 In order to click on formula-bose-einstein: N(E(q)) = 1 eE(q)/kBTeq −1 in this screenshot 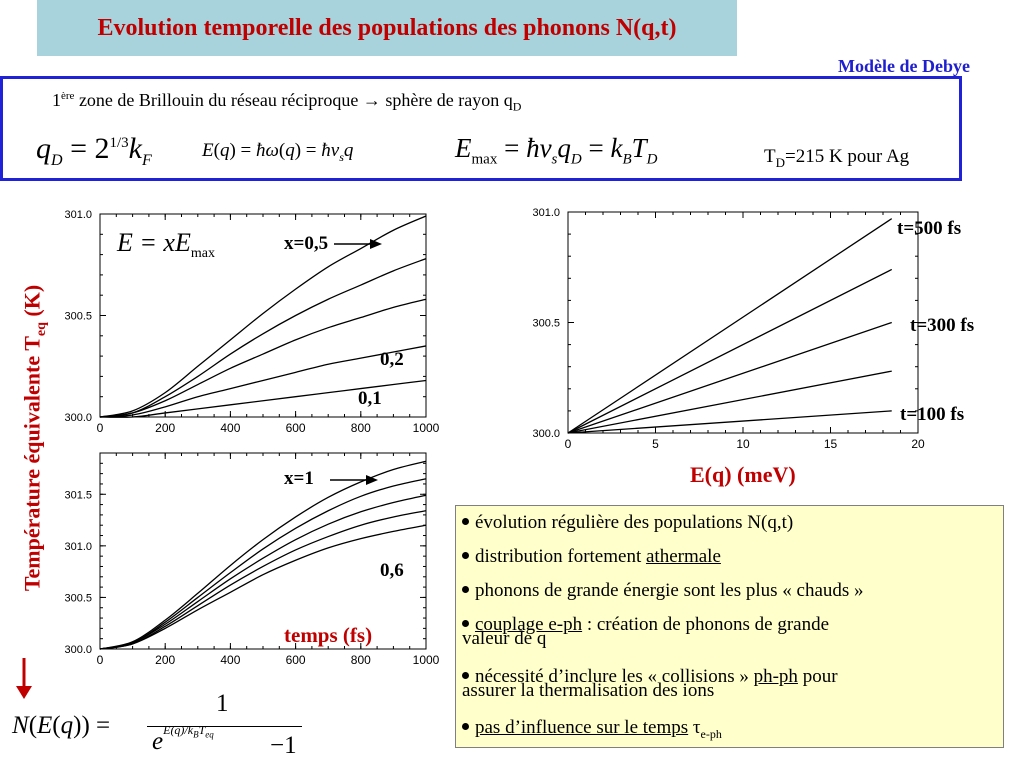, I will do `click(157, 728)`.